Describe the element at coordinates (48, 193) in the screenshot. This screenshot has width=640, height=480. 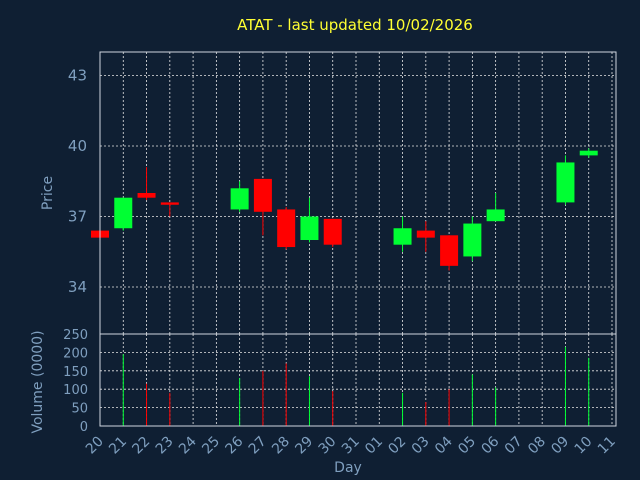
I see `price-axis-label: Price` at that location.